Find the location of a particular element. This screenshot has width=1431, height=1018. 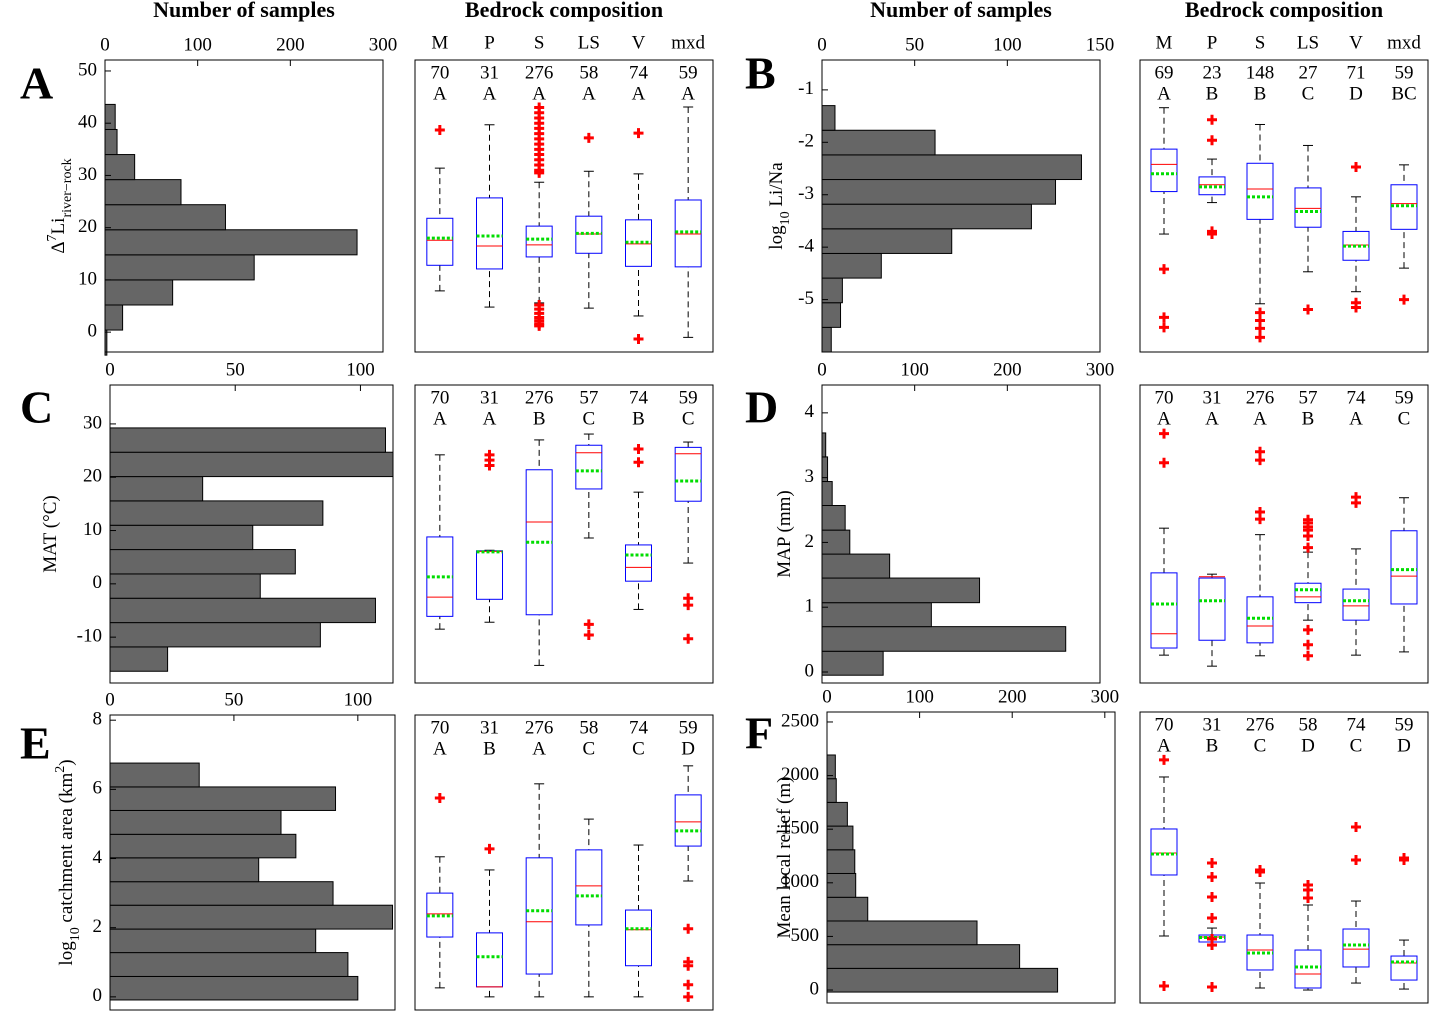

group-label: D is located at coordinates (1308, 745).